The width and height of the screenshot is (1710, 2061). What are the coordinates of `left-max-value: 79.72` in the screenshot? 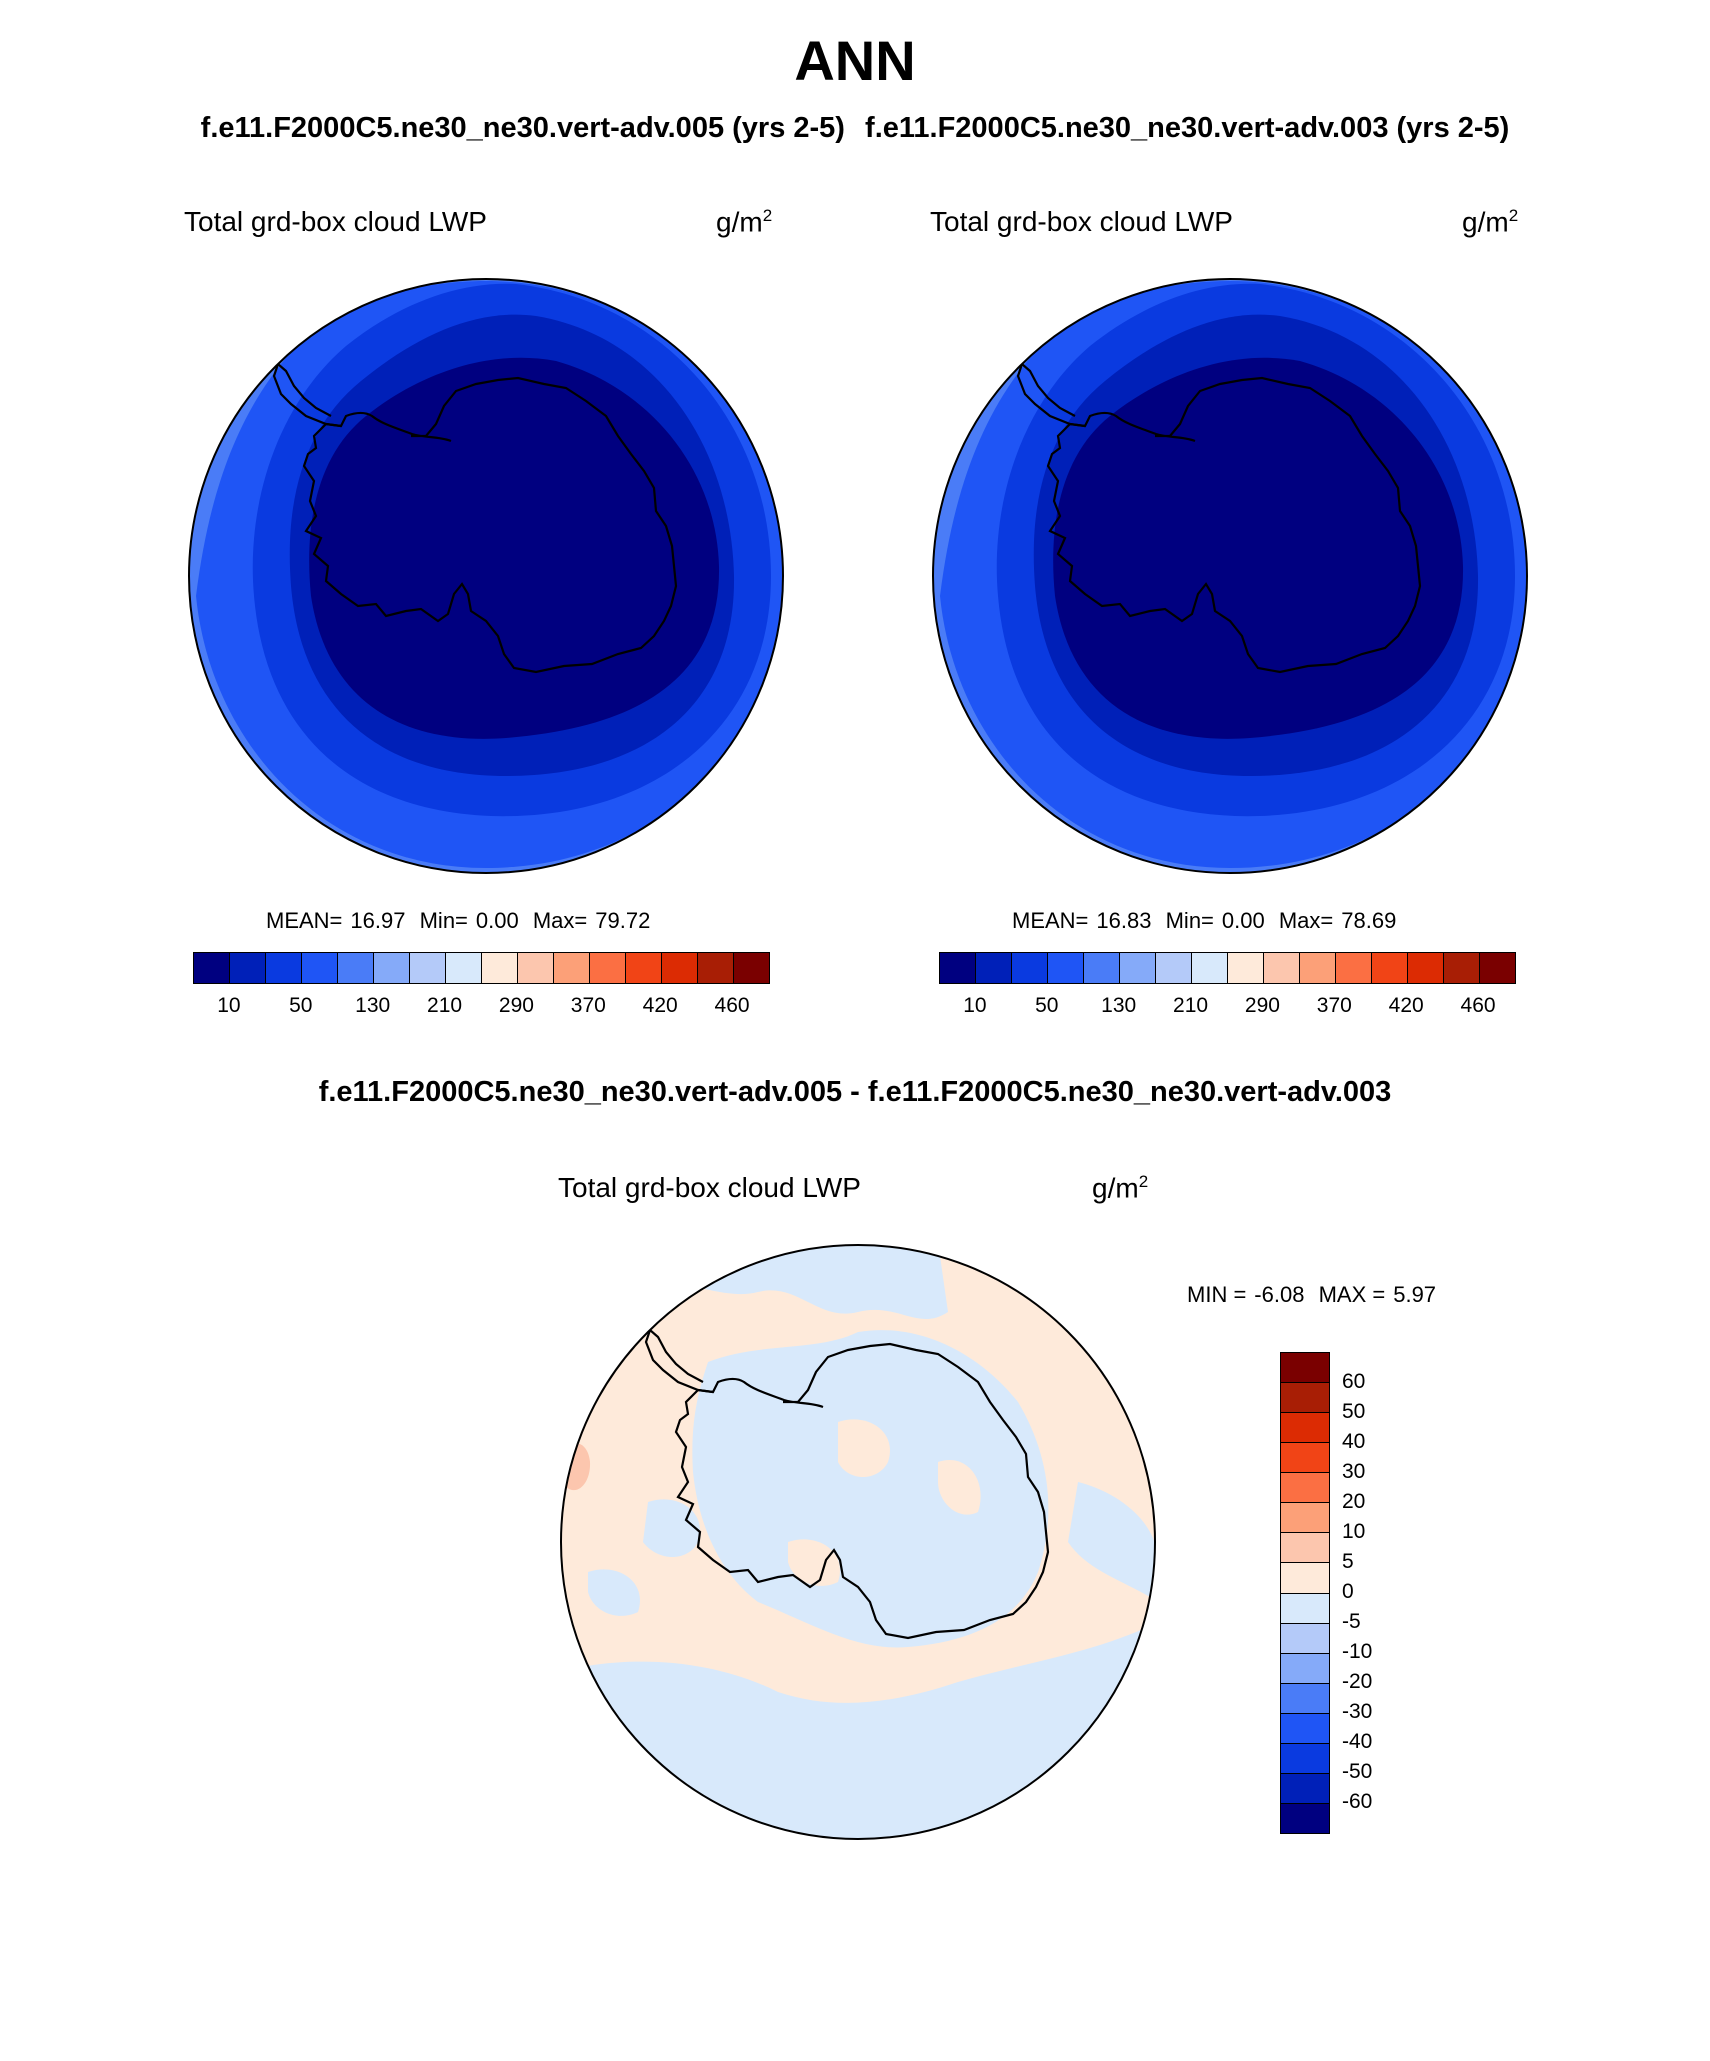 It's located at (623, 920).